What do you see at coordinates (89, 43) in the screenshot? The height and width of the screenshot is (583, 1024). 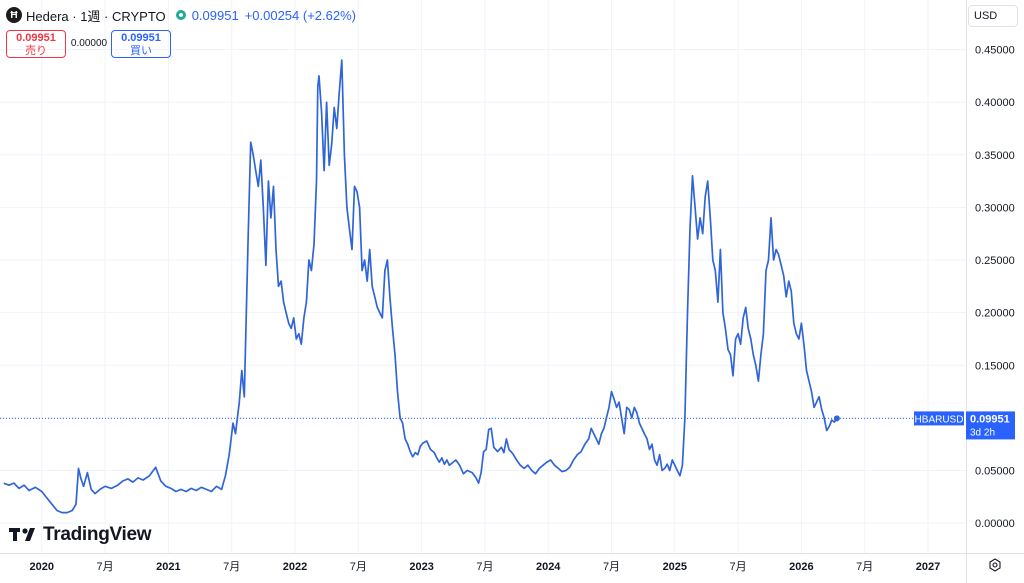 I see `spread-value: 0.00000` at bounding box center [89, 43].